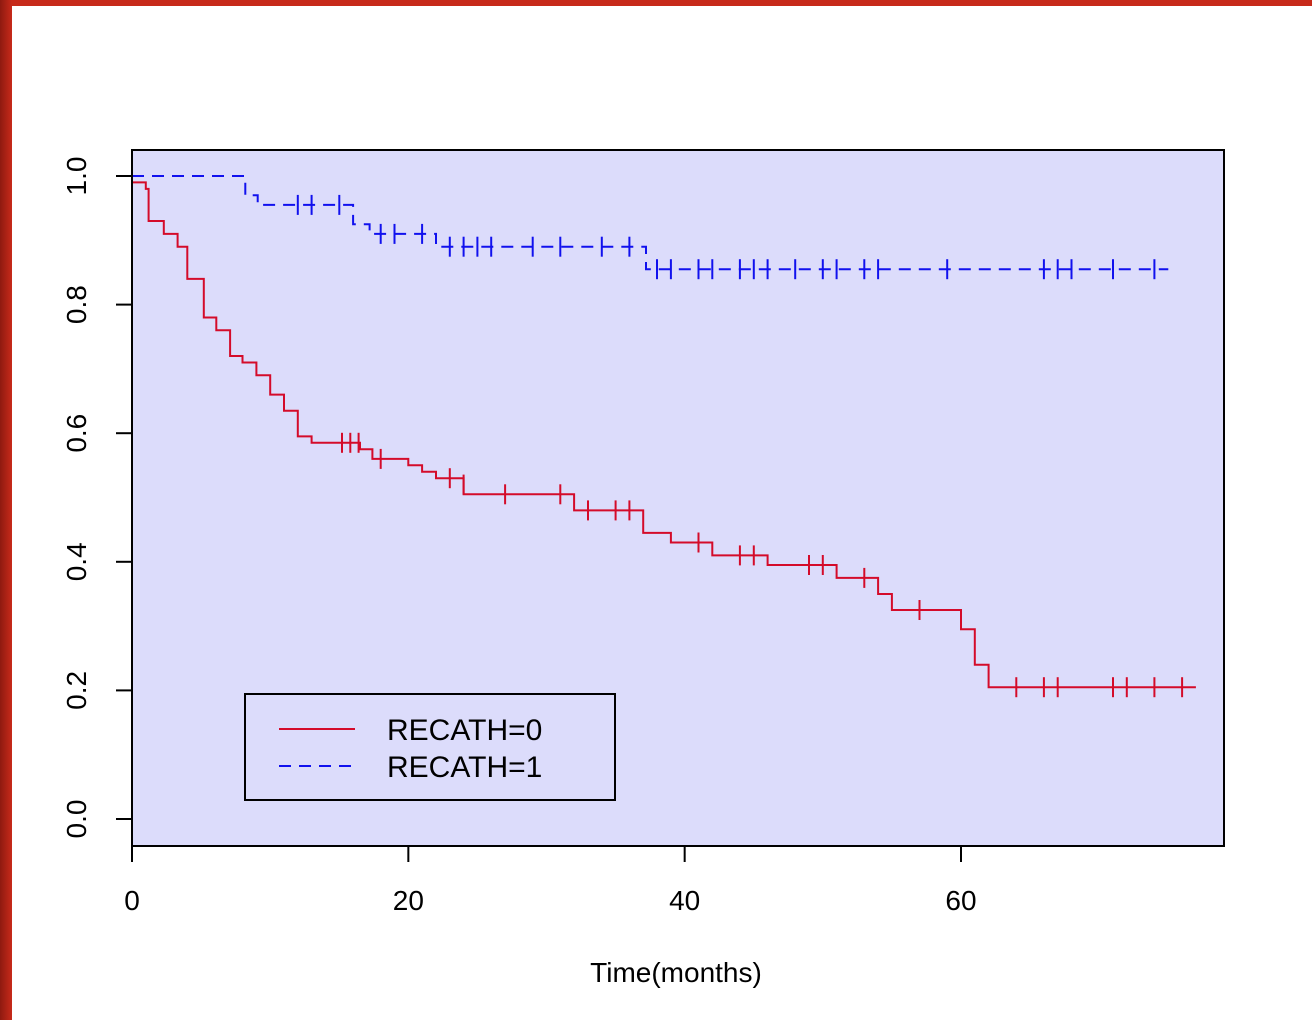 The height and width of the screenshot is (1020, 1312). I want to click on series-RECATH=1, so click(650, 227).